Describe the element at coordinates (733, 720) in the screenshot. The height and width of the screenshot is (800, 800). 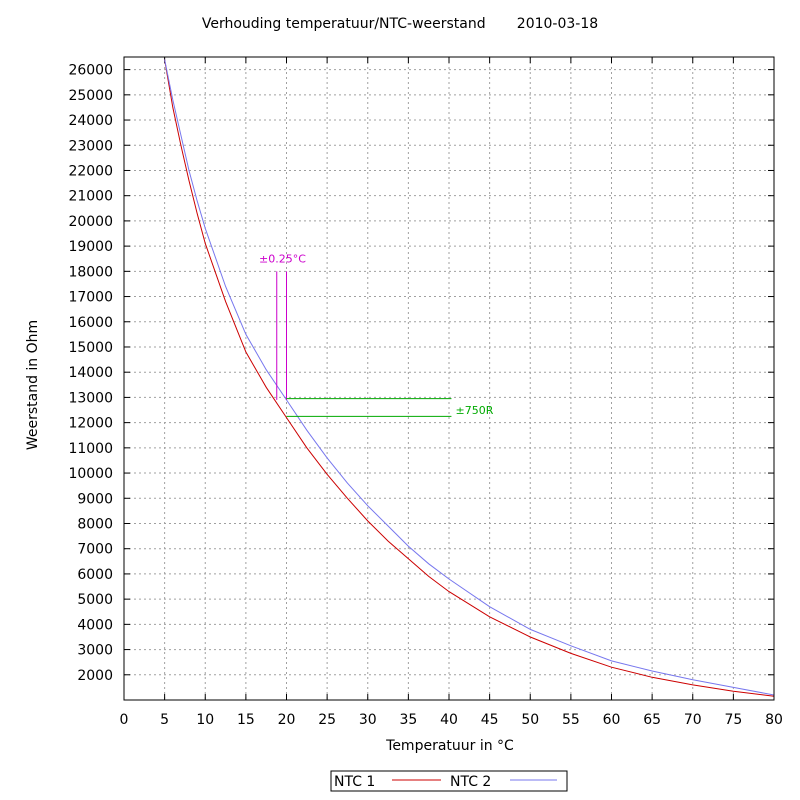
I see `x-tick-label: 75` at that location.